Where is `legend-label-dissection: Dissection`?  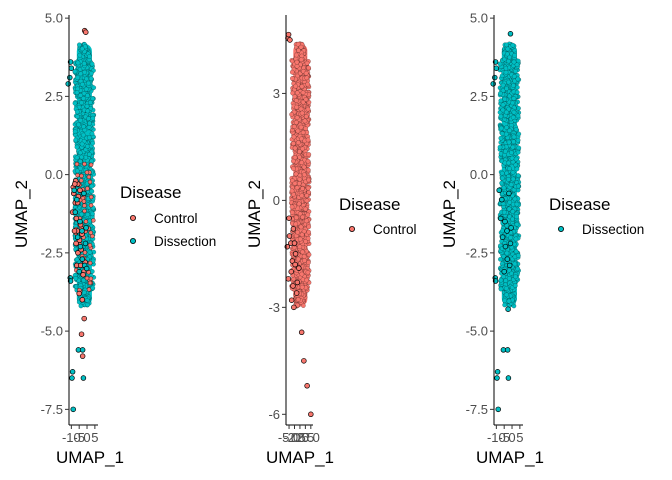
legend-label-dissection: Dissection is located at coordinates (613, 229).